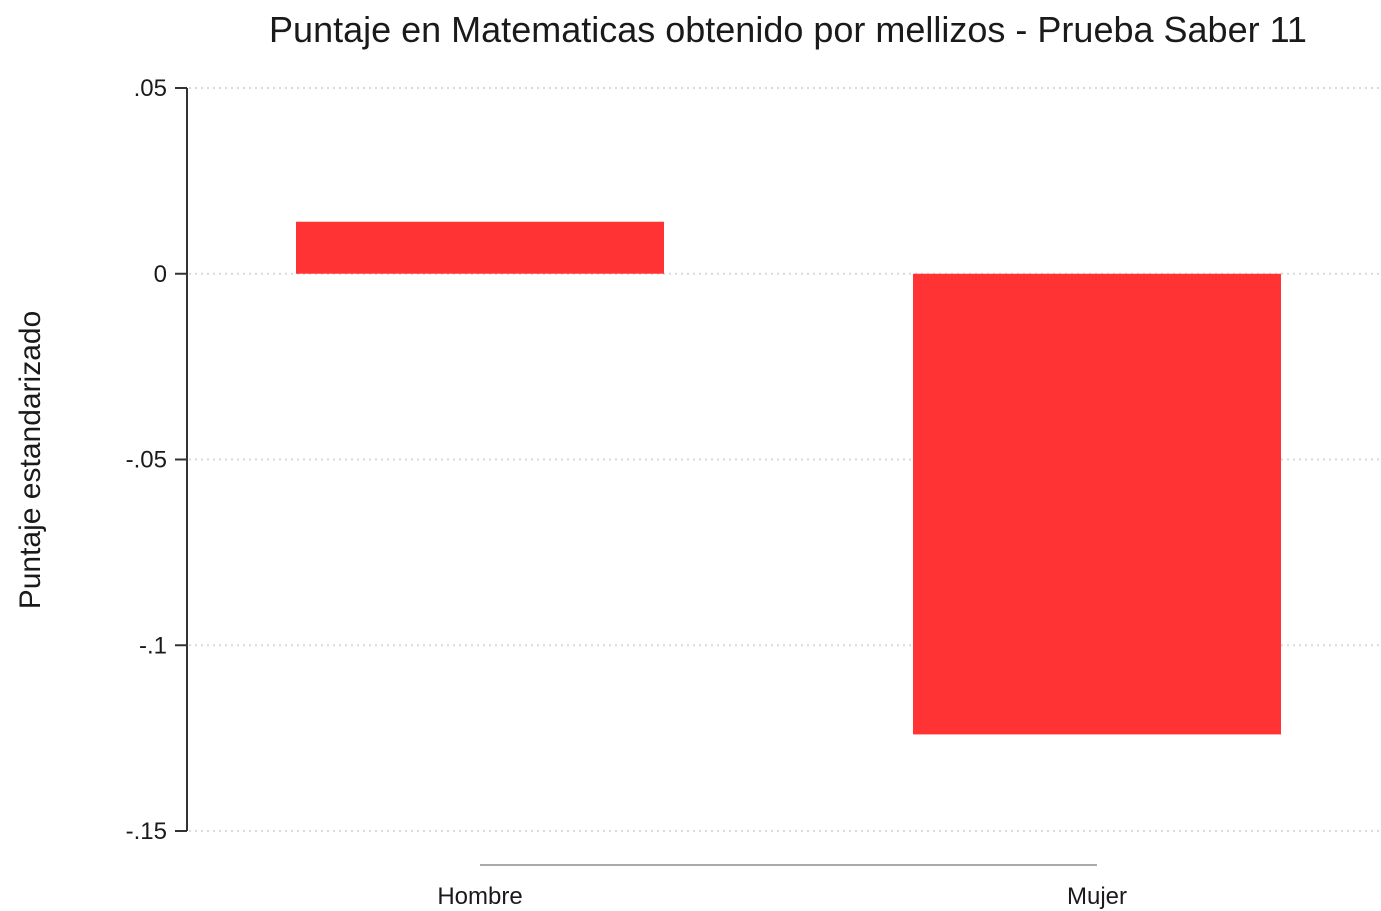  What do you see at coordinates (146, 831) in the screenshot?
I see `y-tick-label: -.15` at bounding box center [146, 831].